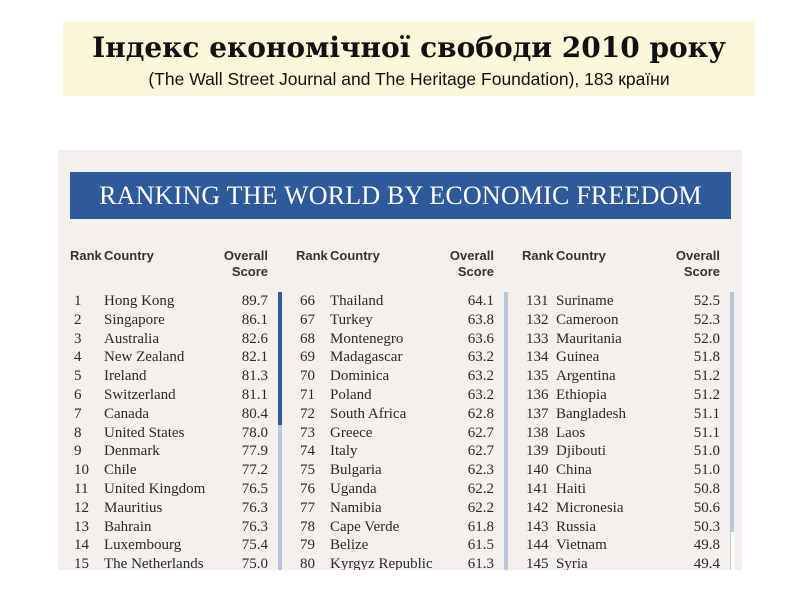  I want to click on country-cell: Poland, so click(351, 394).